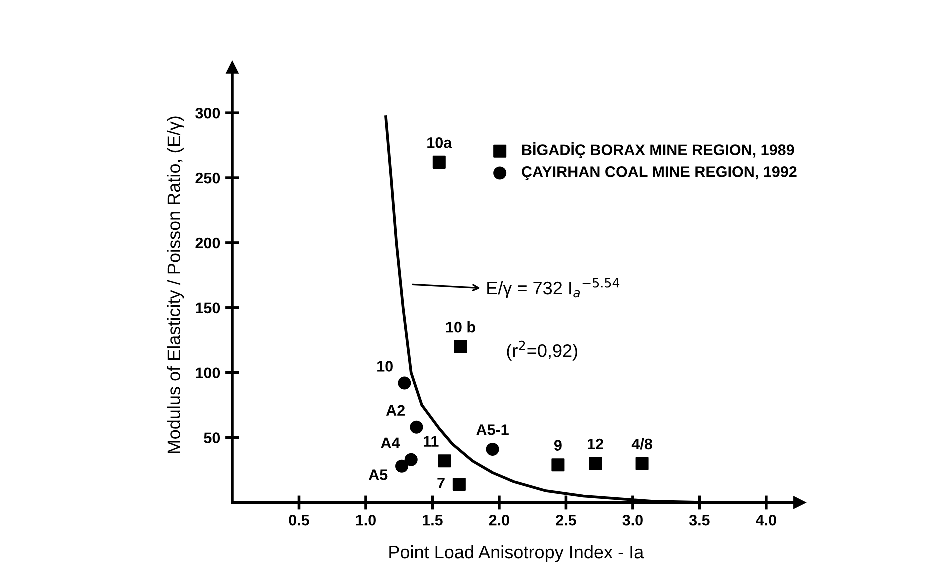 The height and width of the screenshot is (588, 930). Describe the element at coordinates (390, 443) in the screenshot. I see `annotation: A4` at that location.